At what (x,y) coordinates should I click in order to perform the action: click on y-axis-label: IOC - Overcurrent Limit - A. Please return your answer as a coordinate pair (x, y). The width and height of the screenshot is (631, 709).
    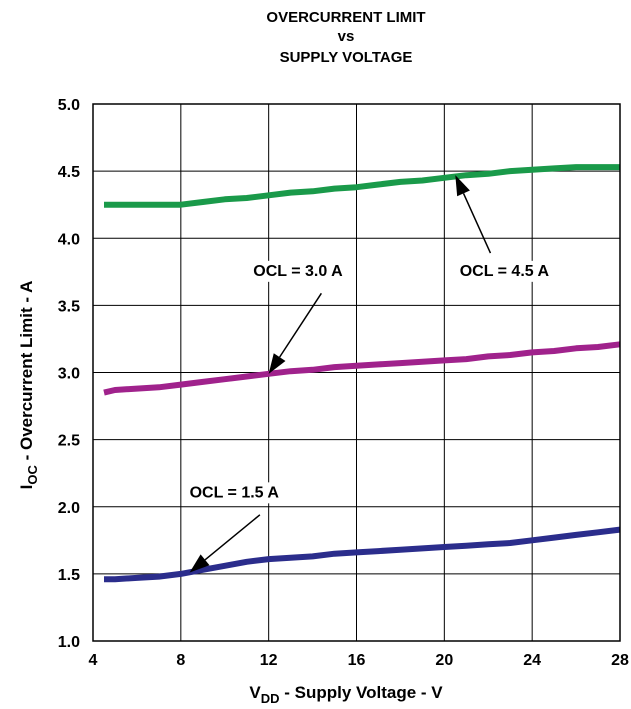
    Looking at the image, I should click on (28, 385).